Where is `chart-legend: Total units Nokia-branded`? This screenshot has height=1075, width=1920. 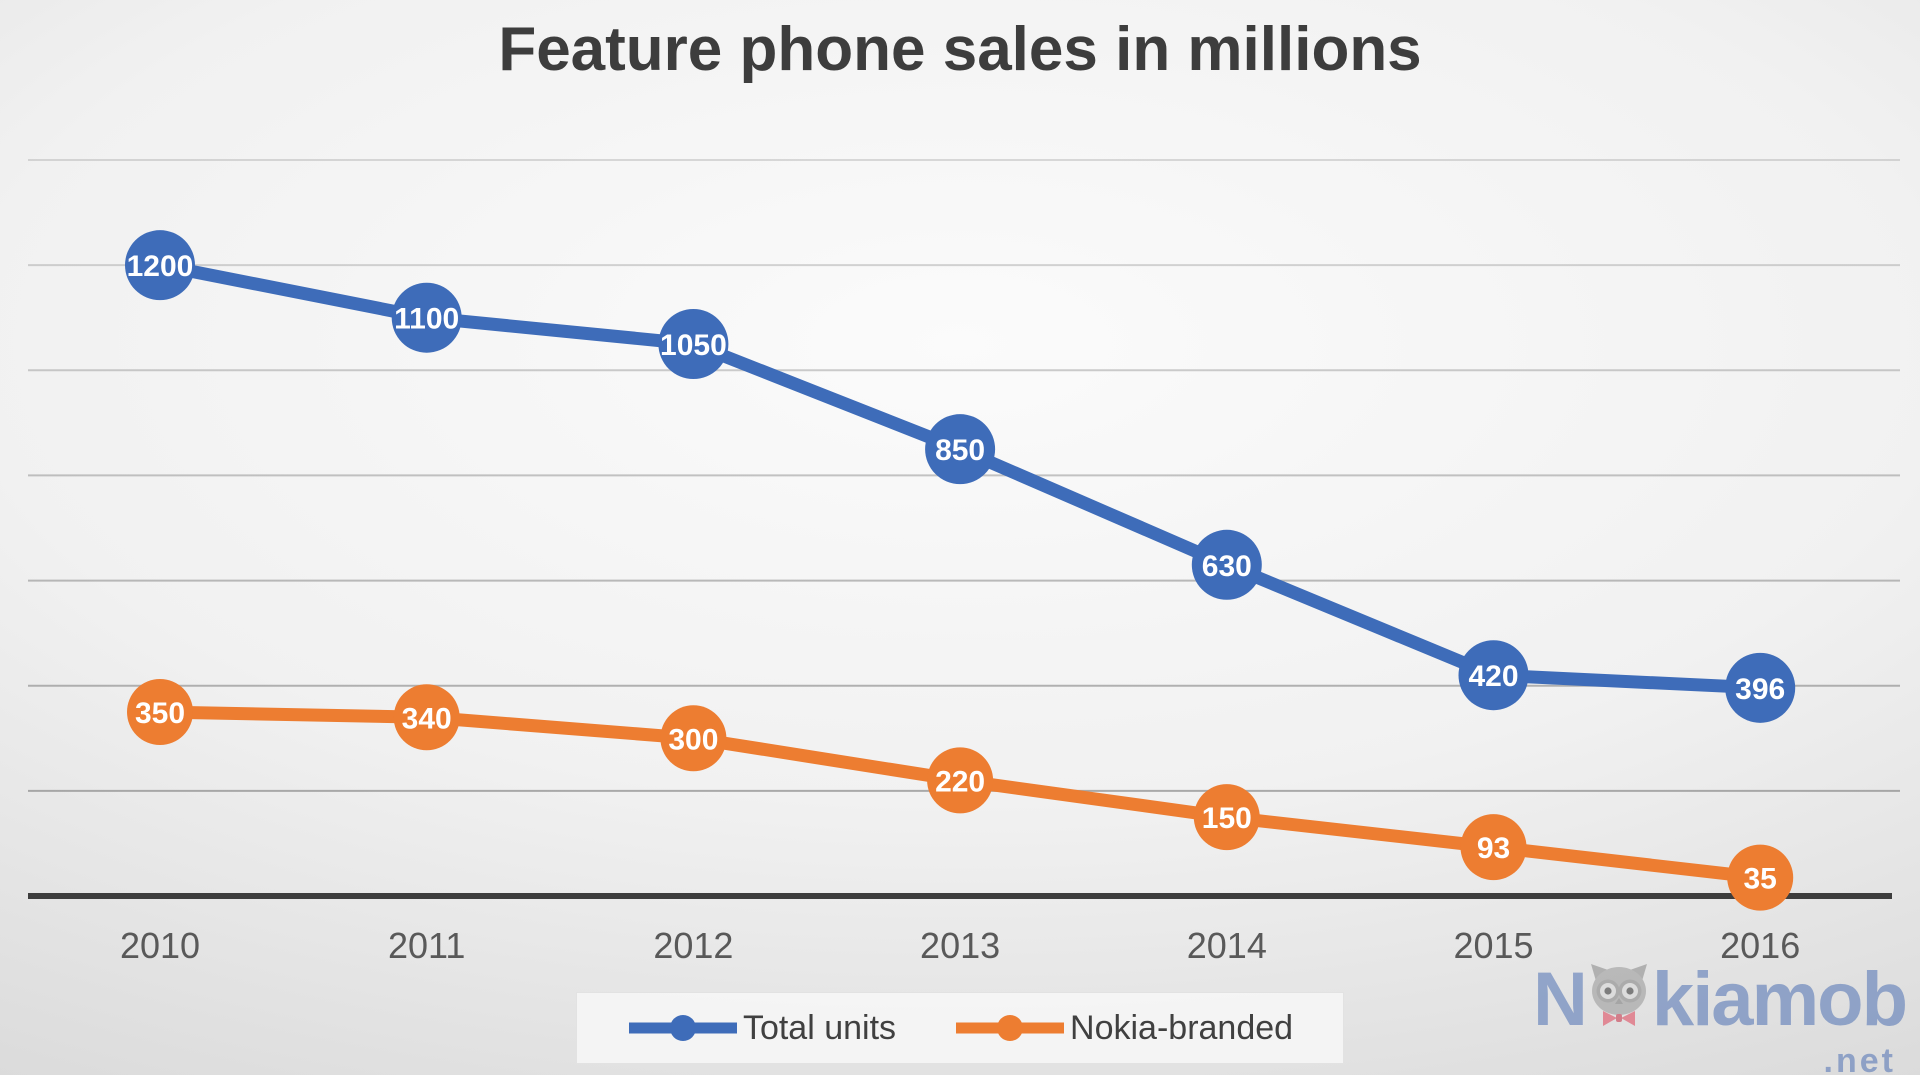 chart-legend: Total units Nokia-branded is located at coordinates (960, 1028).